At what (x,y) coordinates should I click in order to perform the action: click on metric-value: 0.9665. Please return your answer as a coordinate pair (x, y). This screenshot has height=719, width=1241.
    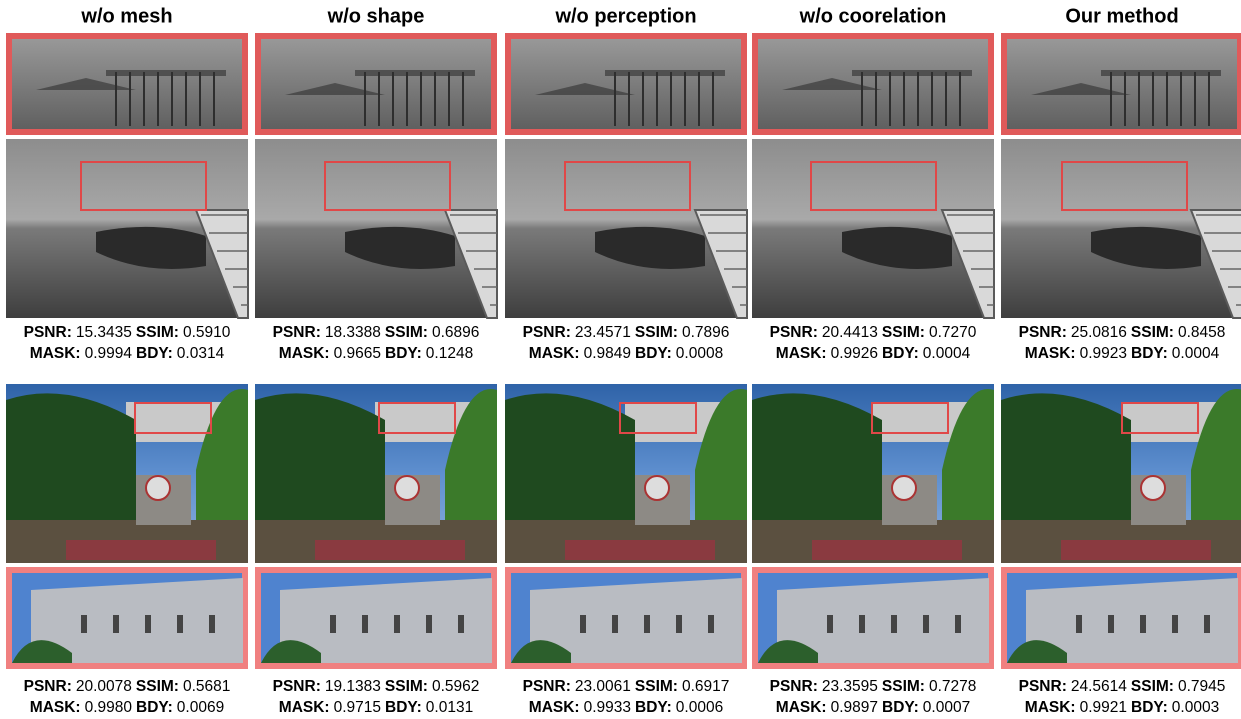
    Looking at the image, I should click on (357, 353).